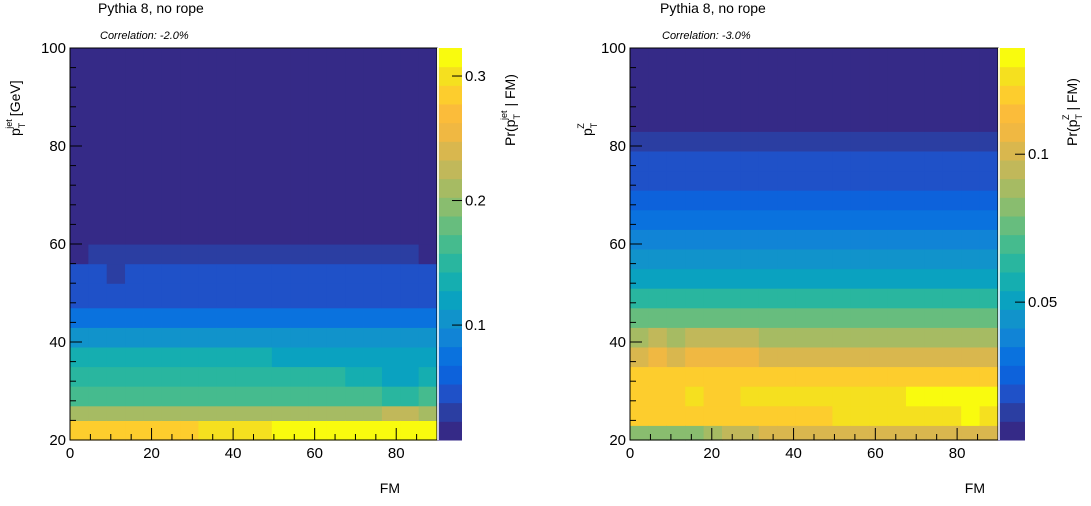 The width and height of the screenshot is (1091, 506). I want to click on z-axis-label-tail: | FM), so click(510, 90).